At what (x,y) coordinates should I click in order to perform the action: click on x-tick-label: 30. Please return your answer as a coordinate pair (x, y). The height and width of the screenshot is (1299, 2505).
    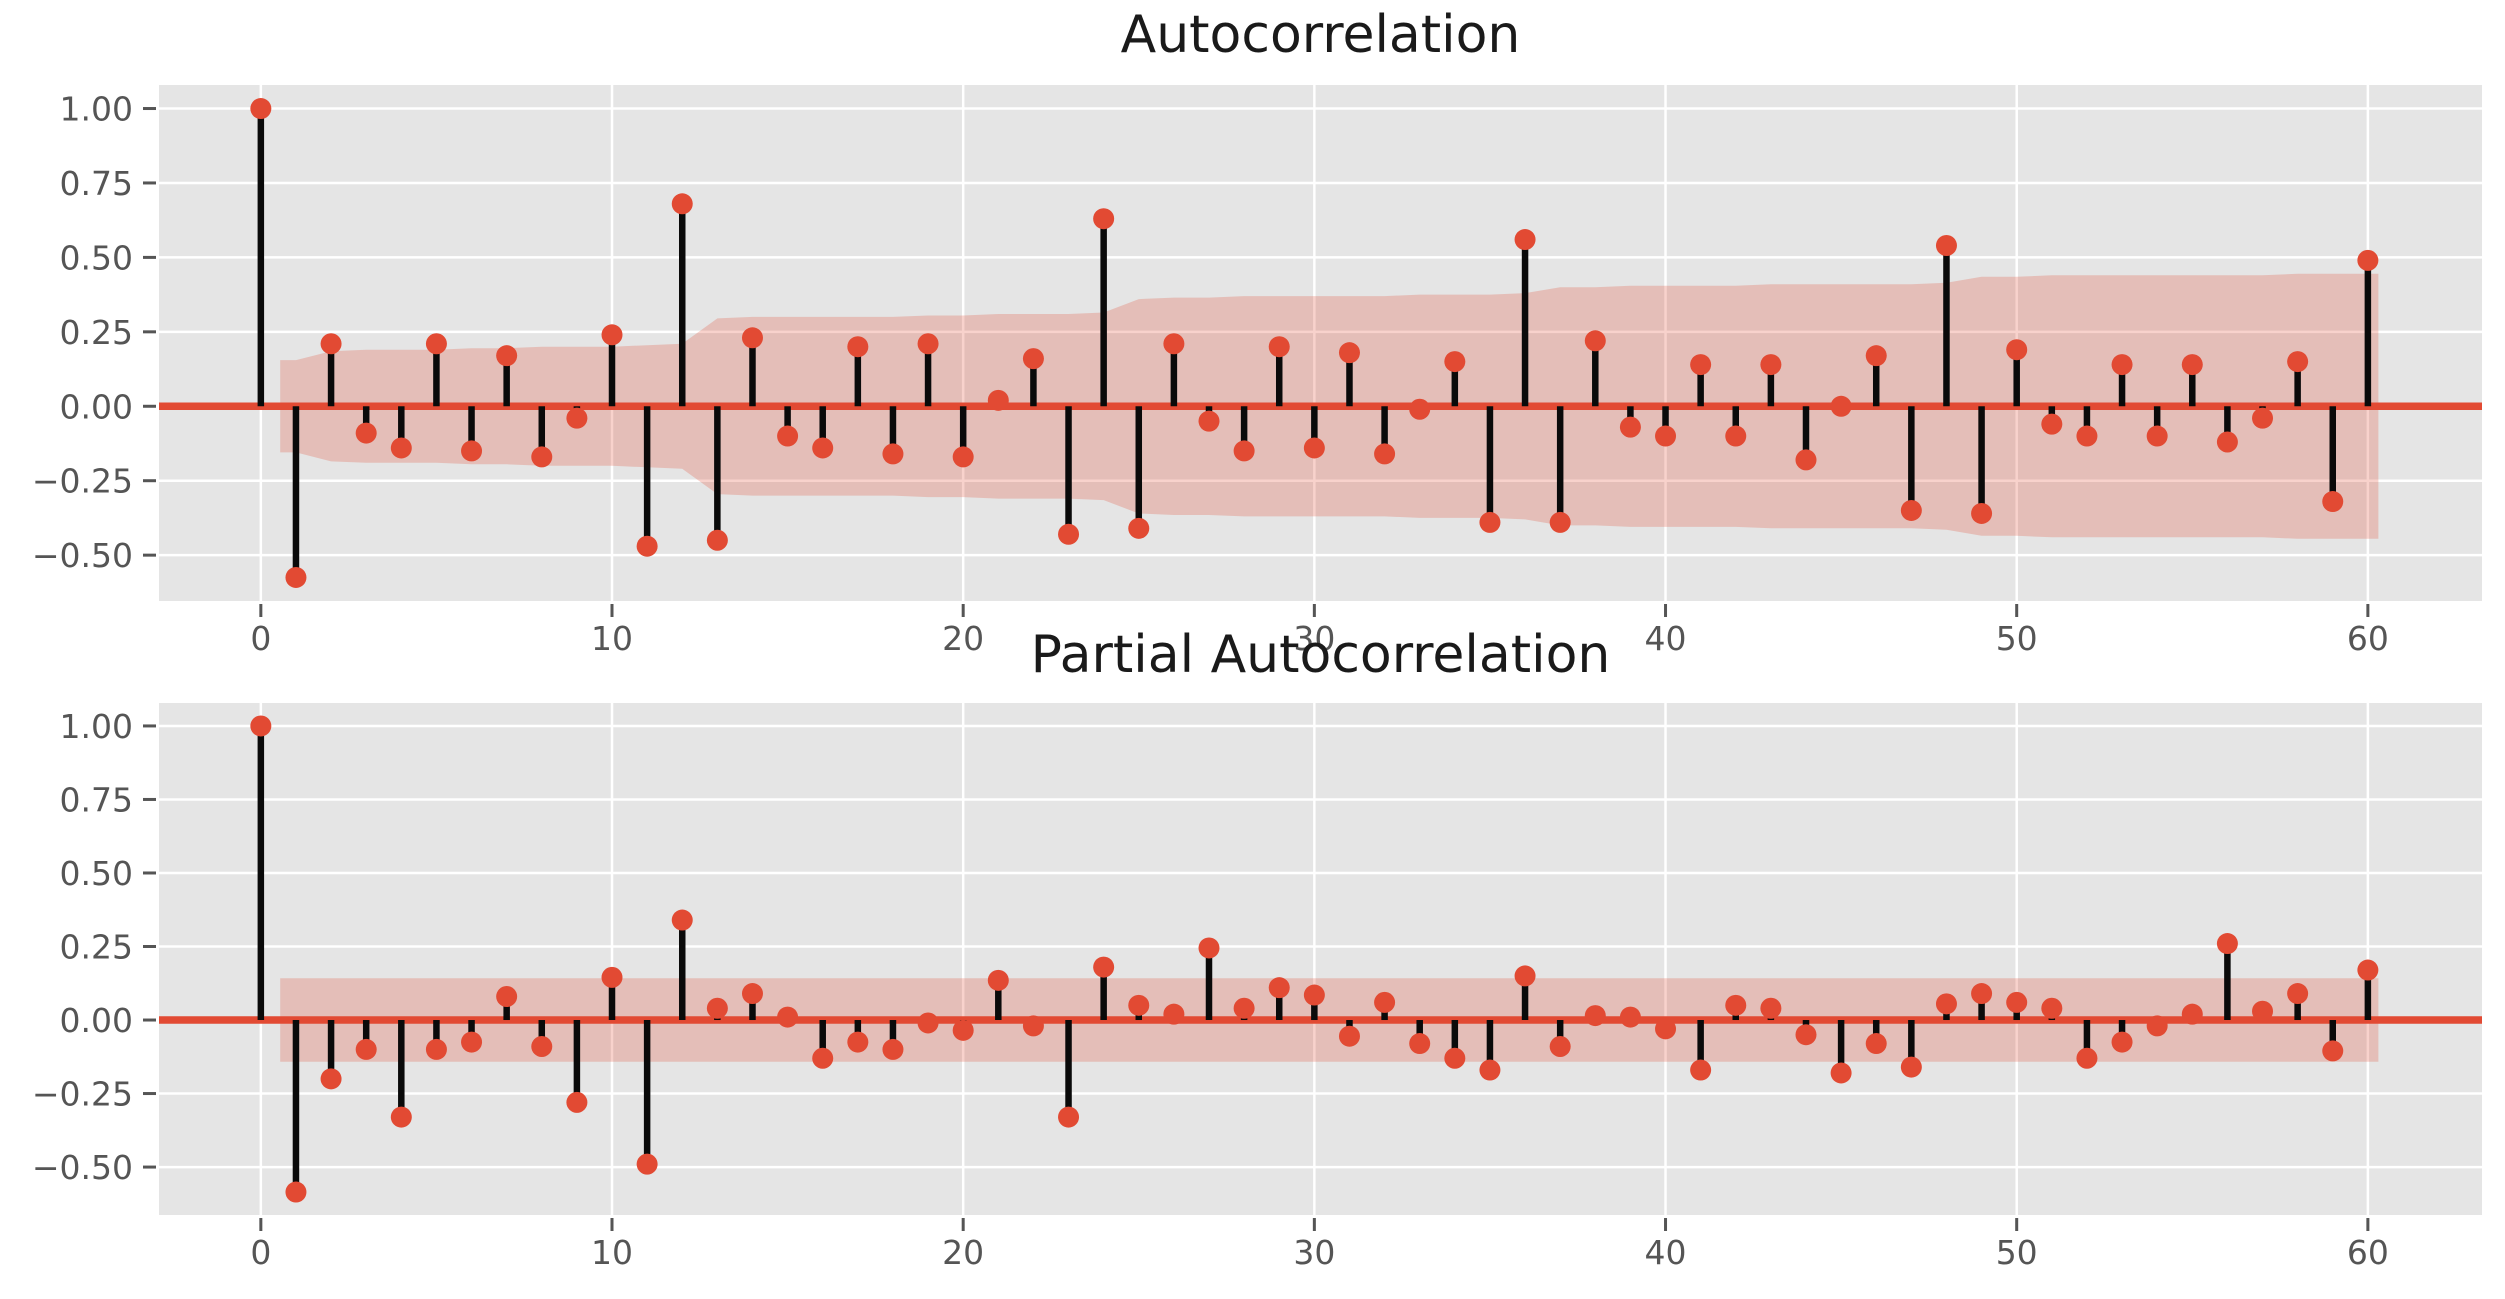
    Looking at the image, I should click on (1314, 1252).